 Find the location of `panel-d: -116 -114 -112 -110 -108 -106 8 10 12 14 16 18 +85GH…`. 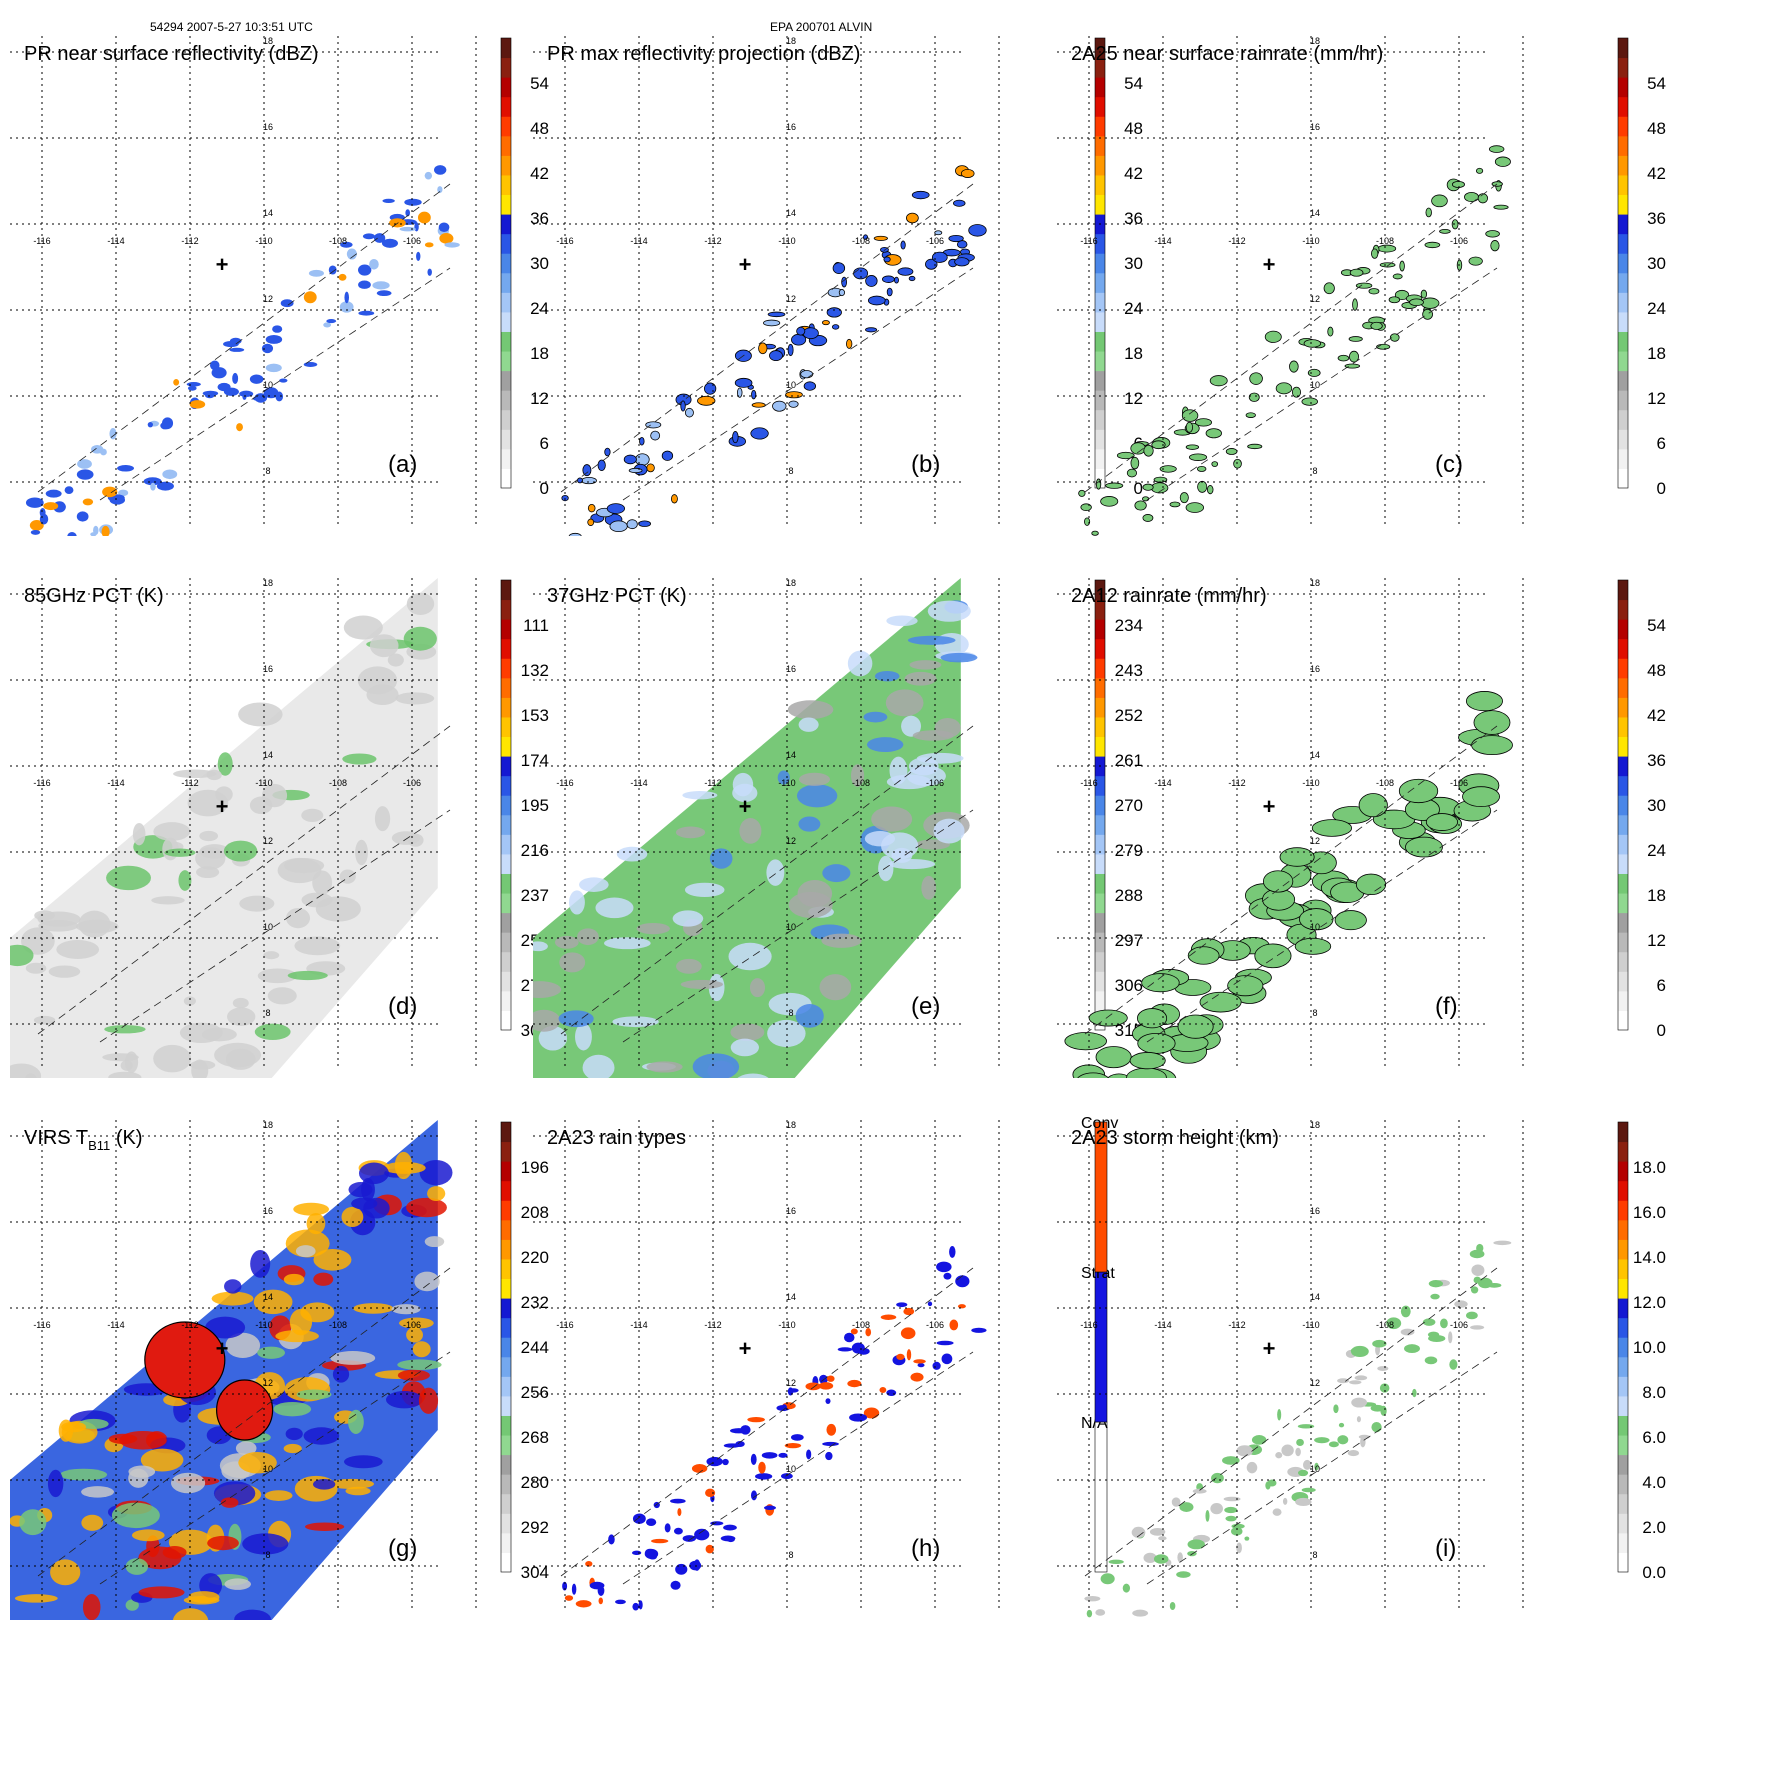

panel-d: -116 -114 -112 -110 -108 -106 8 10 12 14 16 18 +85GH… is located at coordinates (279, 828).